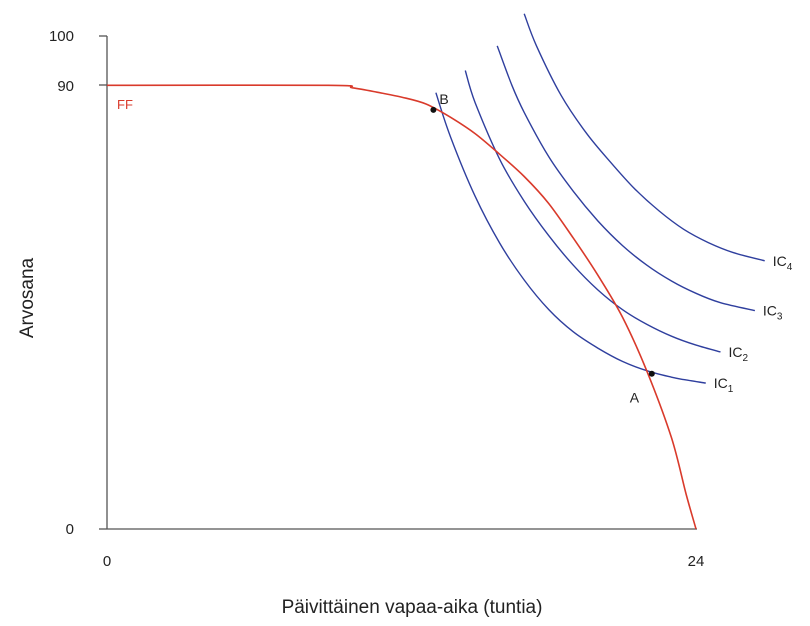  Describe the element at coordinates (783, 263) in the screenshot. I see `indifference-curve-label-4: IC4` at that location.